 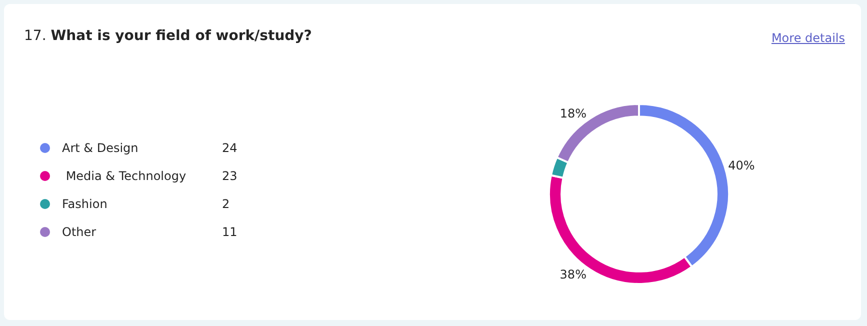 I want to click on data-label: 38%, so click(x=573, y=274).